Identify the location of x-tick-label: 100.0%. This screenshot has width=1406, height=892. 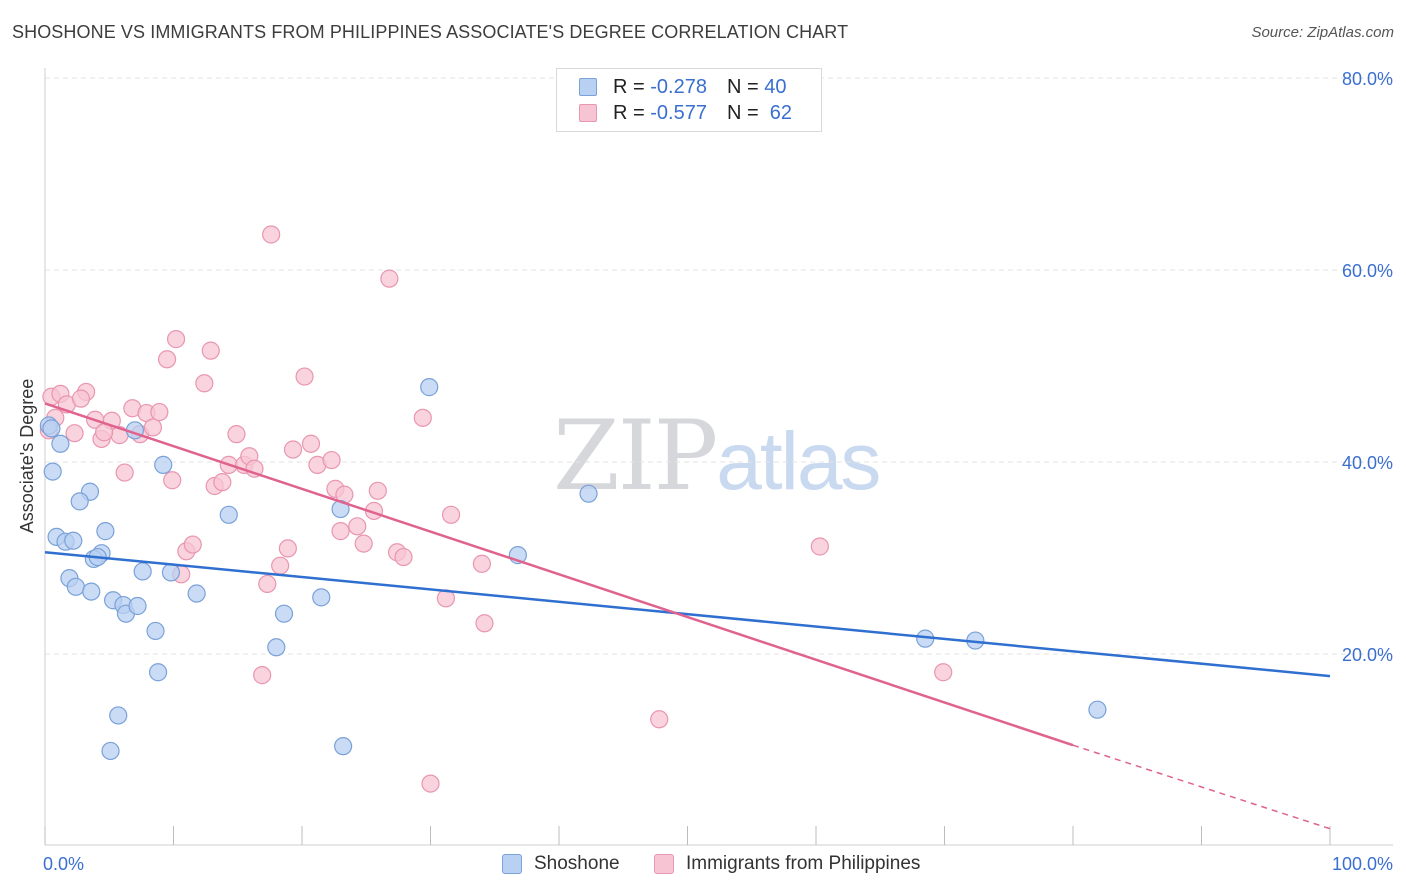
(1362, 864).